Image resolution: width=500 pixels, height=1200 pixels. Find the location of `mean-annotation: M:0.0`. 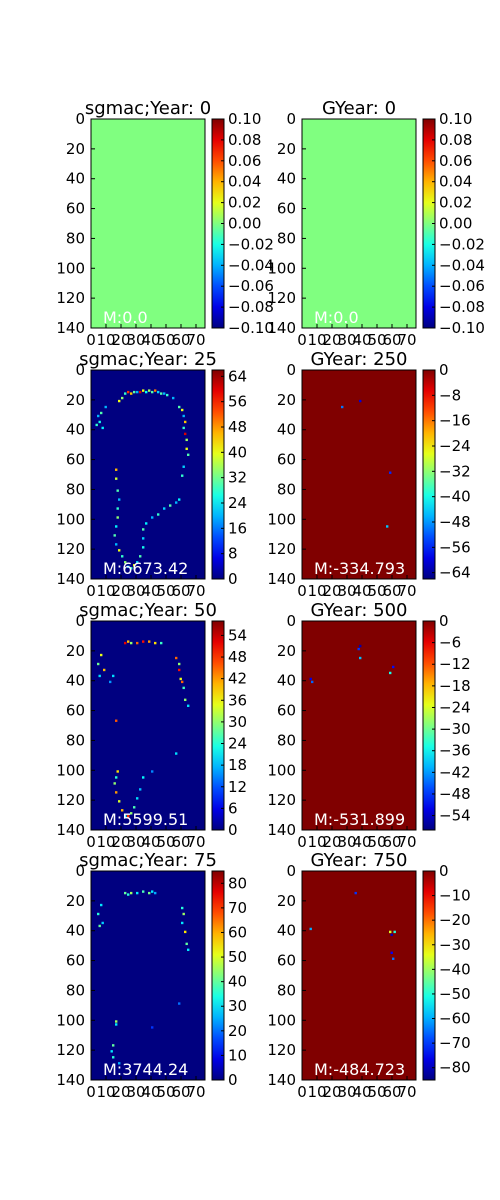

mean-annotation: M:0.0 is located at coordinates (336, 317).